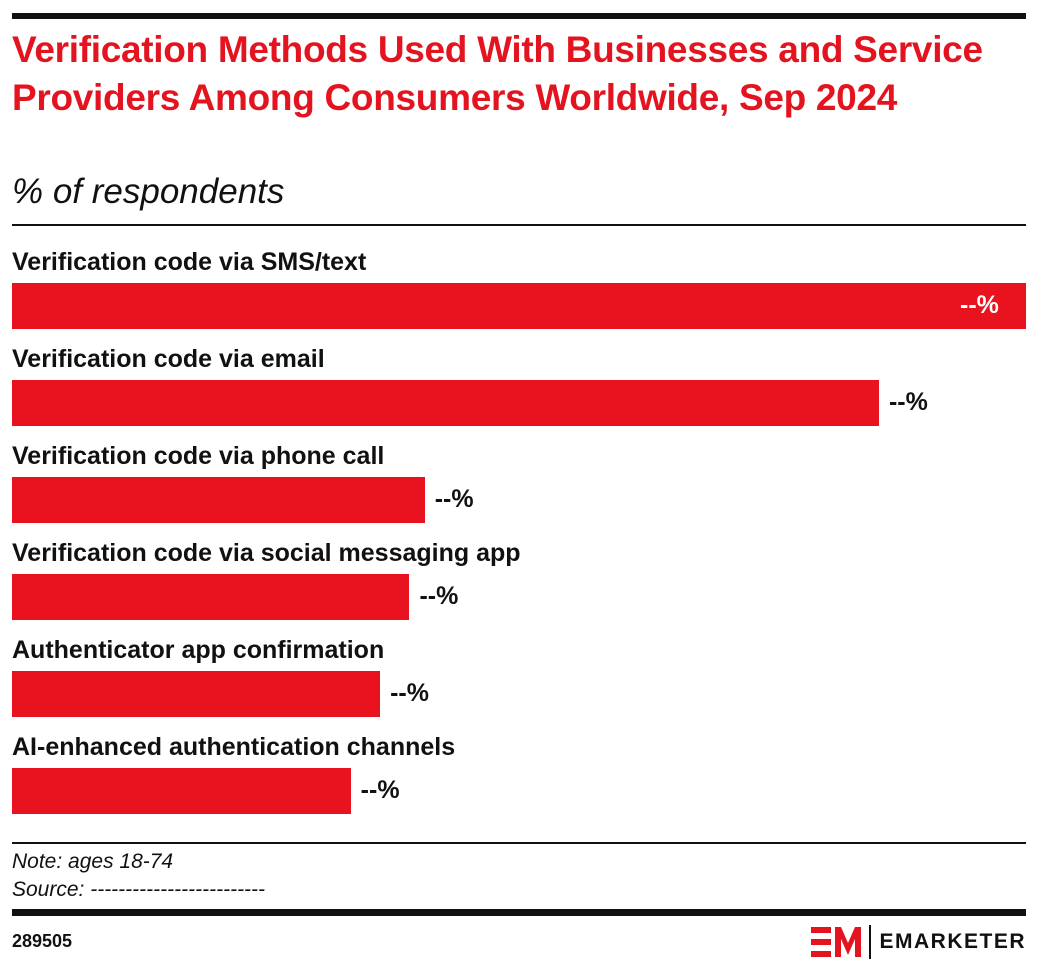  I want to click on chart-id: 289505, so click(42, 941).